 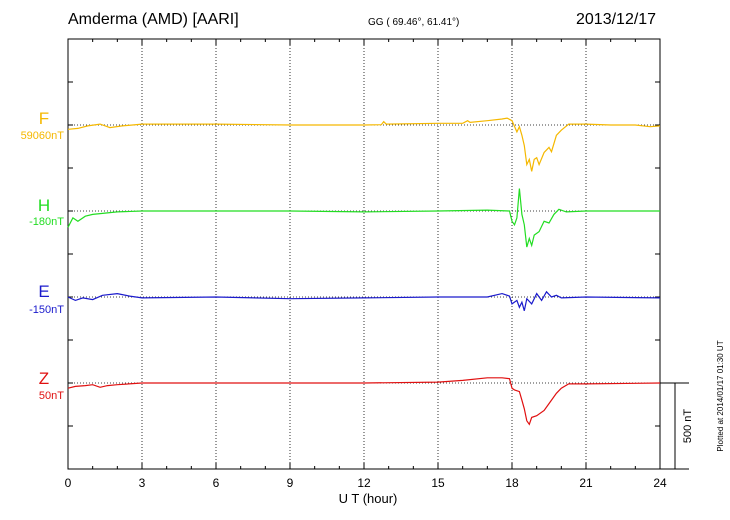 What do you see at coordinates (616, 19) in the screenshot?
I see `date-label: 2013/12/17` at bounding box center [616, 19].